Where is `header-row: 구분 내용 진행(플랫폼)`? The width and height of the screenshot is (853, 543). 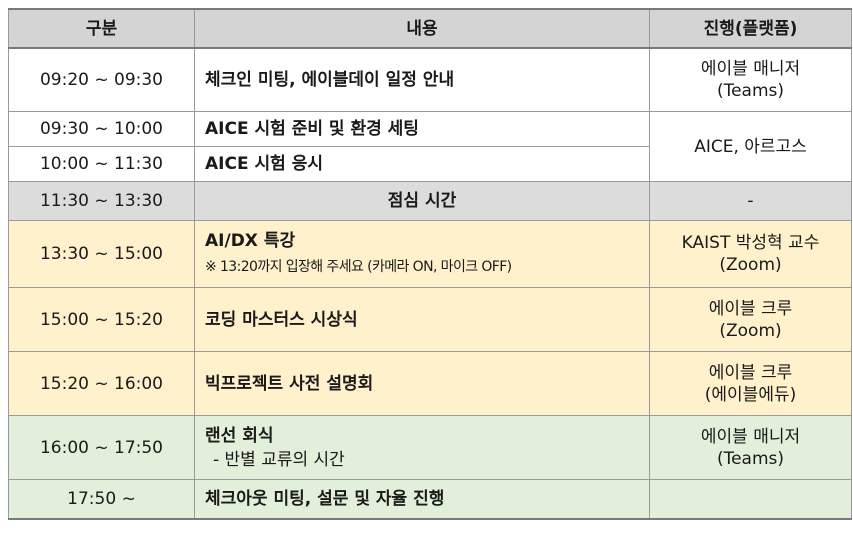 header-row: 구분 내용 진행(플랫폼) is located at coordinates (430, 28).